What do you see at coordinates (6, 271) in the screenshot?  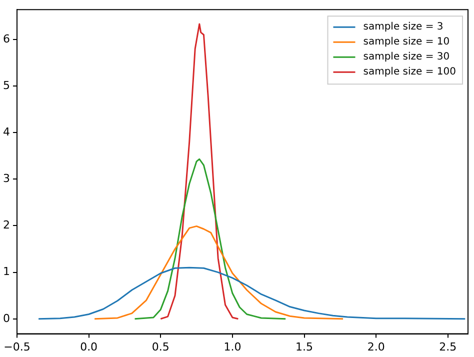 I see `y-tick-label: 1` at bounding box center [6, 271].